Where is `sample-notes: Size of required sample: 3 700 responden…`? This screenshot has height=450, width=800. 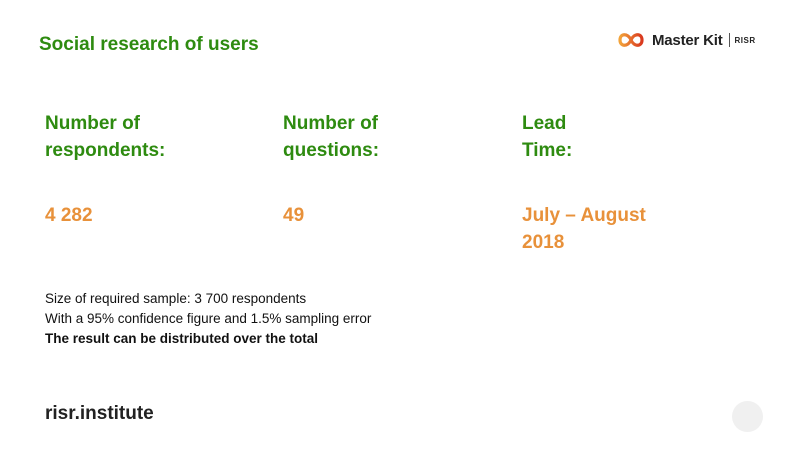
sample-notes: Size of required sample: 3 700 responden… is located at coordinates (208, 319).